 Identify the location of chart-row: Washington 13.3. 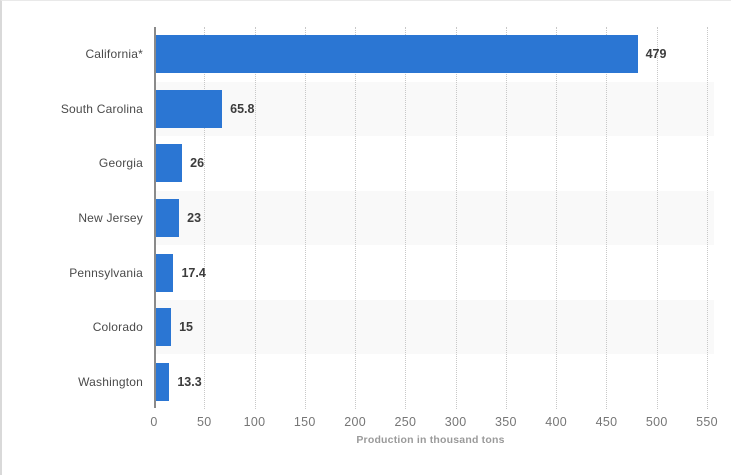
(358, 381).